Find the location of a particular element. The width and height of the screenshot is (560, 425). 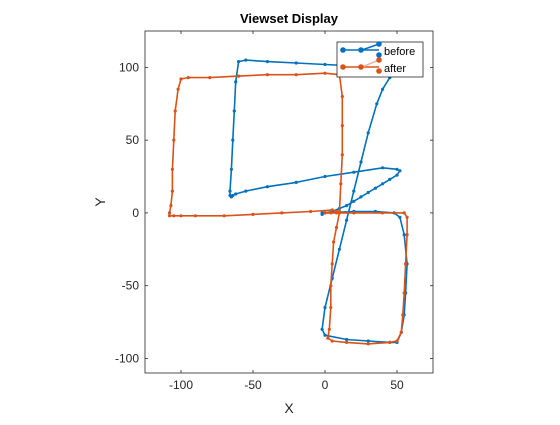

y-tick-label: -50 is located at coordinates (131, 286).